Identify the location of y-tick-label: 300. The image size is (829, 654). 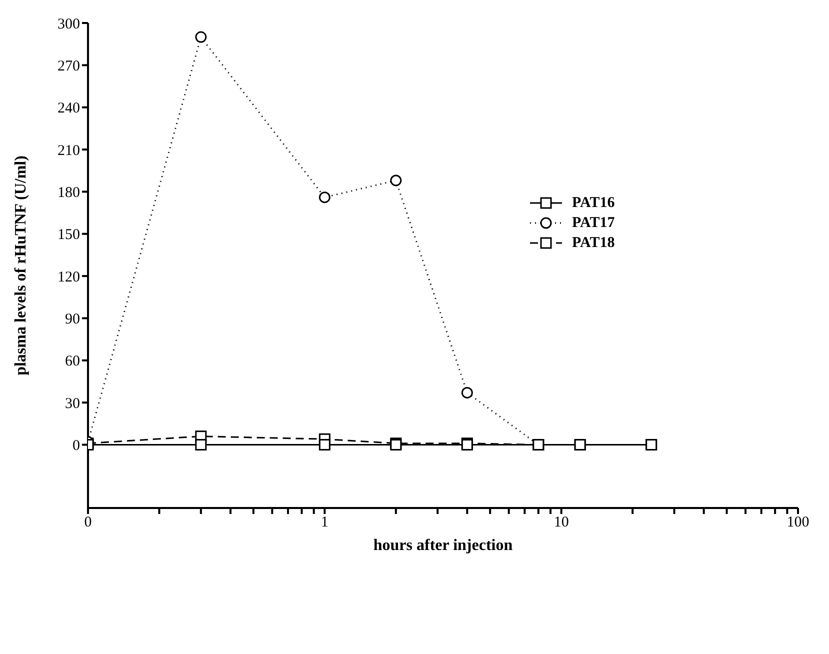
(69, 24).